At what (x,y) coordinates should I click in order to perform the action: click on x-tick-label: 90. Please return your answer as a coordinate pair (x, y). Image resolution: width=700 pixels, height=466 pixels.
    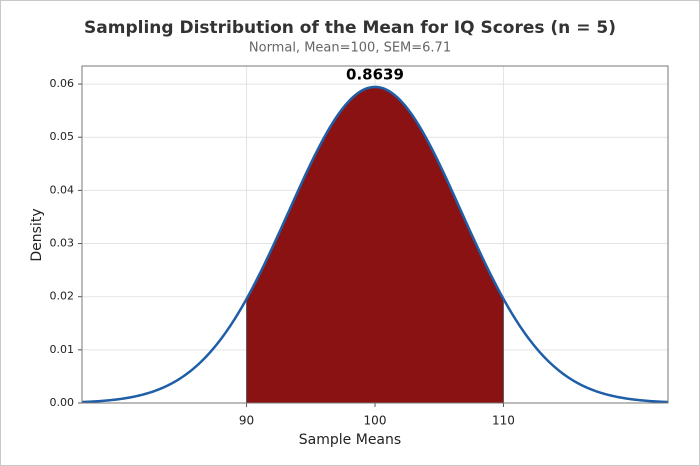
    Looking at the image, I should click on (246, 421).